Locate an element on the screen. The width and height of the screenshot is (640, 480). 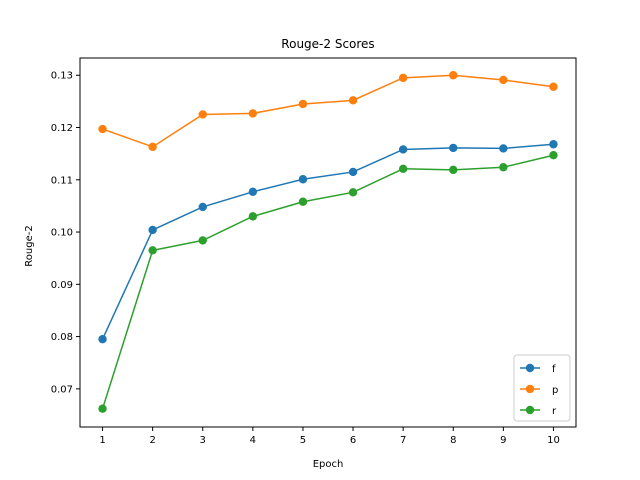
x-tick-label: 3 is located at coordinates (203, 440).